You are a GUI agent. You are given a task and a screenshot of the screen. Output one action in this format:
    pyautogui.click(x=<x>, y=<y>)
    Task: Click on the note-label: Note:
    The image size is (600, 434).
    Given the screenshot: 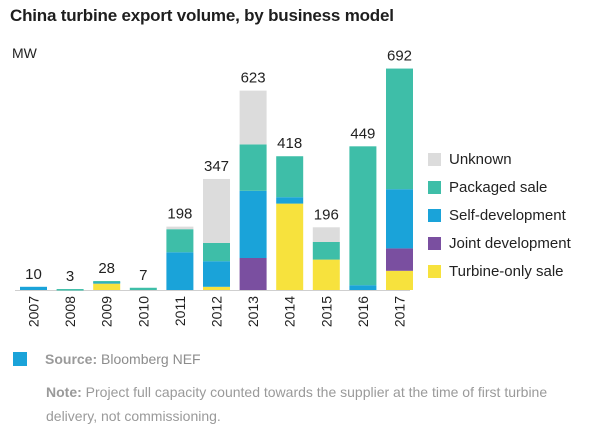 What is the action you would take?
    pyautogui.click(x=64, y=392)
    